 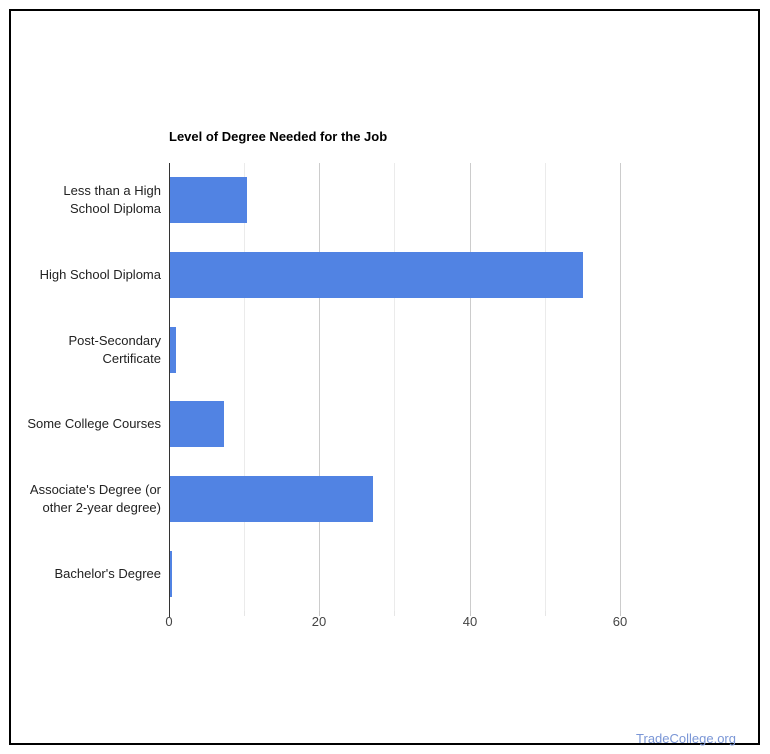 What do you see at coordinates (686, 738) in the screenshot?
I see `source-link: TradeCollege.org` at bounding box center [686, 738].